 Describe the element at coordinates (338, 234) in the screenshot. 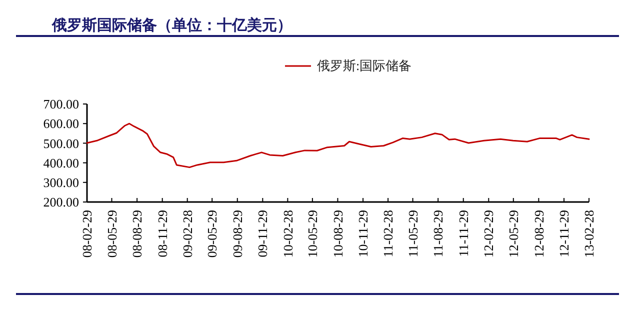

I see `x-tick-label: 10-08-29` at that location.